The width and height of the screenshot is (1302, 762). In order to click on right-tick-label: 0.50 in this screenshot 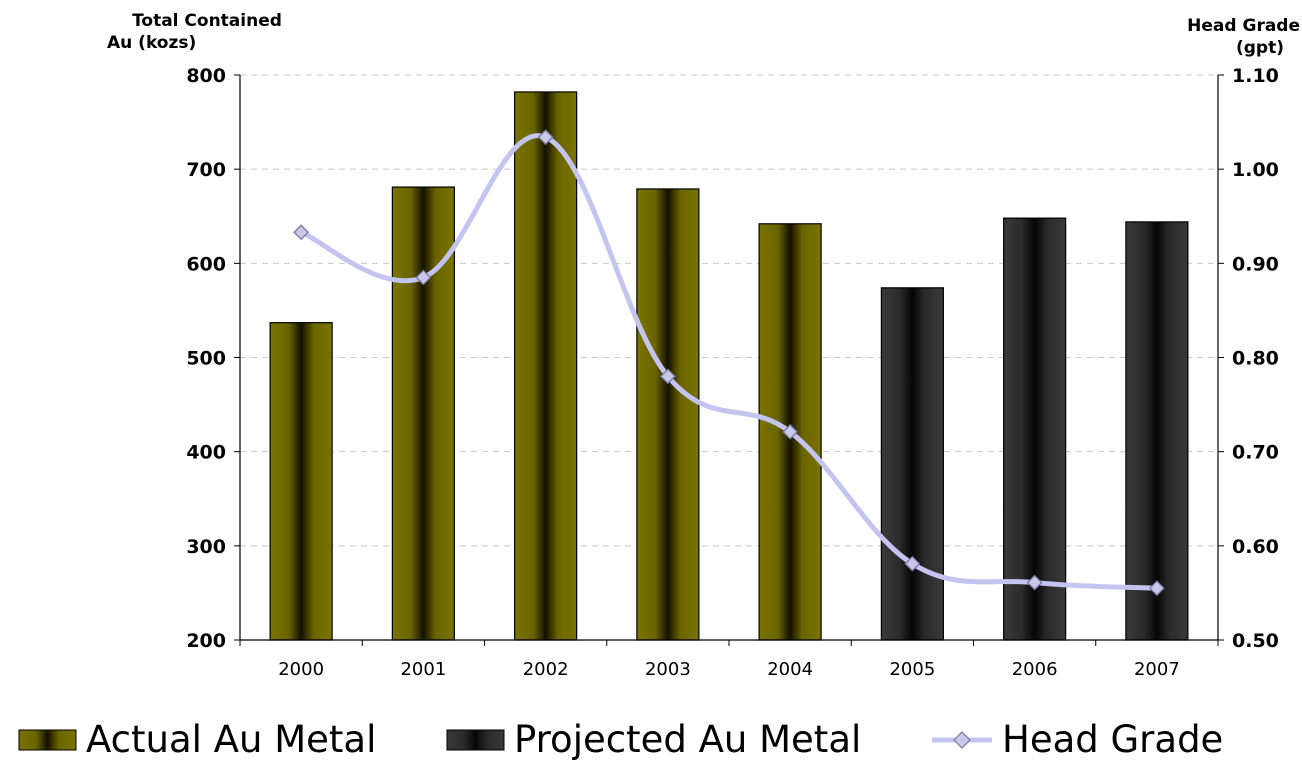, I will do `click(1255, 641)`.